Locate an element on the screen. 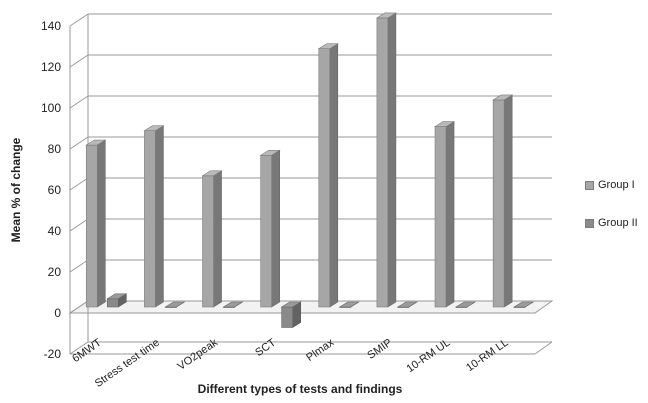 This screenshot has height=403, width=648. bar-group1-0-top is located at coordinates (96, 142).